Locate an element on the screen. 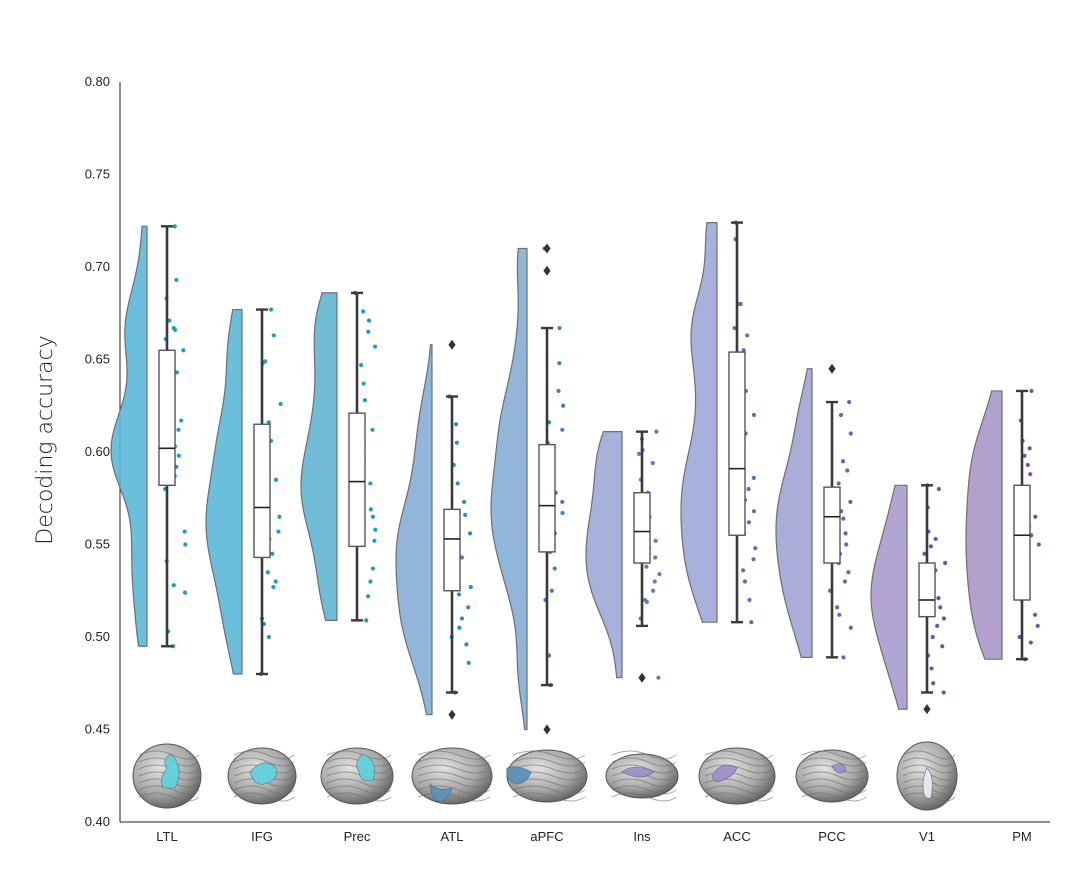 The image size is (1080, 896). x-tick-label: Prec is located at coordinates (357, 836).